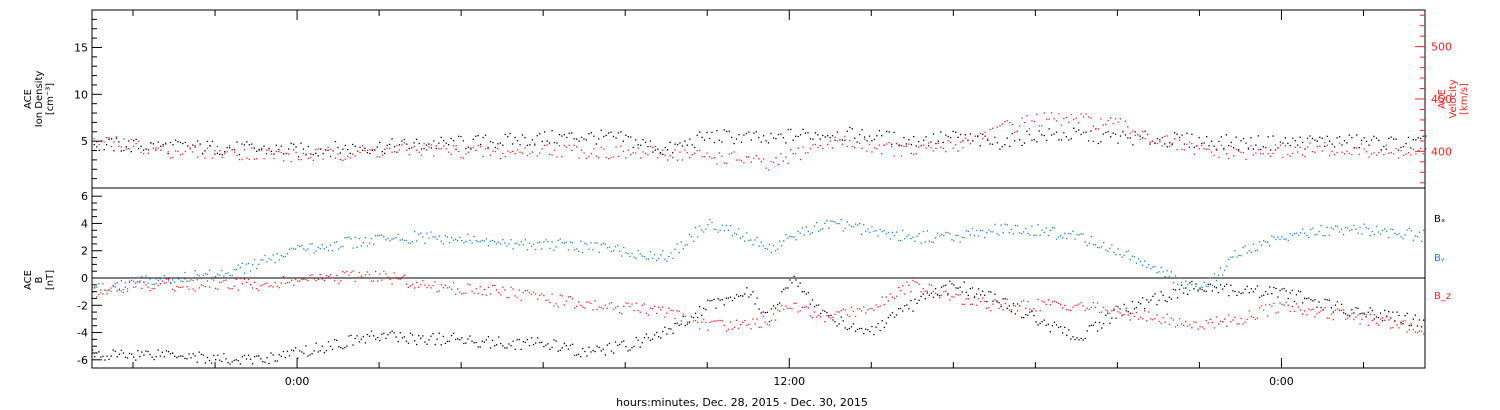  What do you see at coordinates (1442, 99) in the screenshot?
I see `top-y2label-line: ACE` at bounding box center [1442, 99].